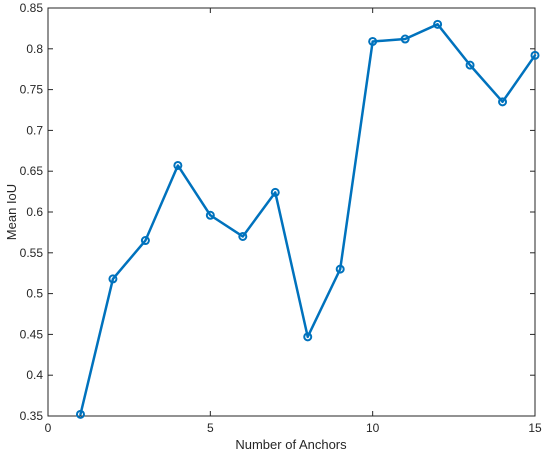  What do you see at coordinates (32, 416) in the screenshot?
I see `y-tick-label: 0.35` at bounding box center [32, 416].